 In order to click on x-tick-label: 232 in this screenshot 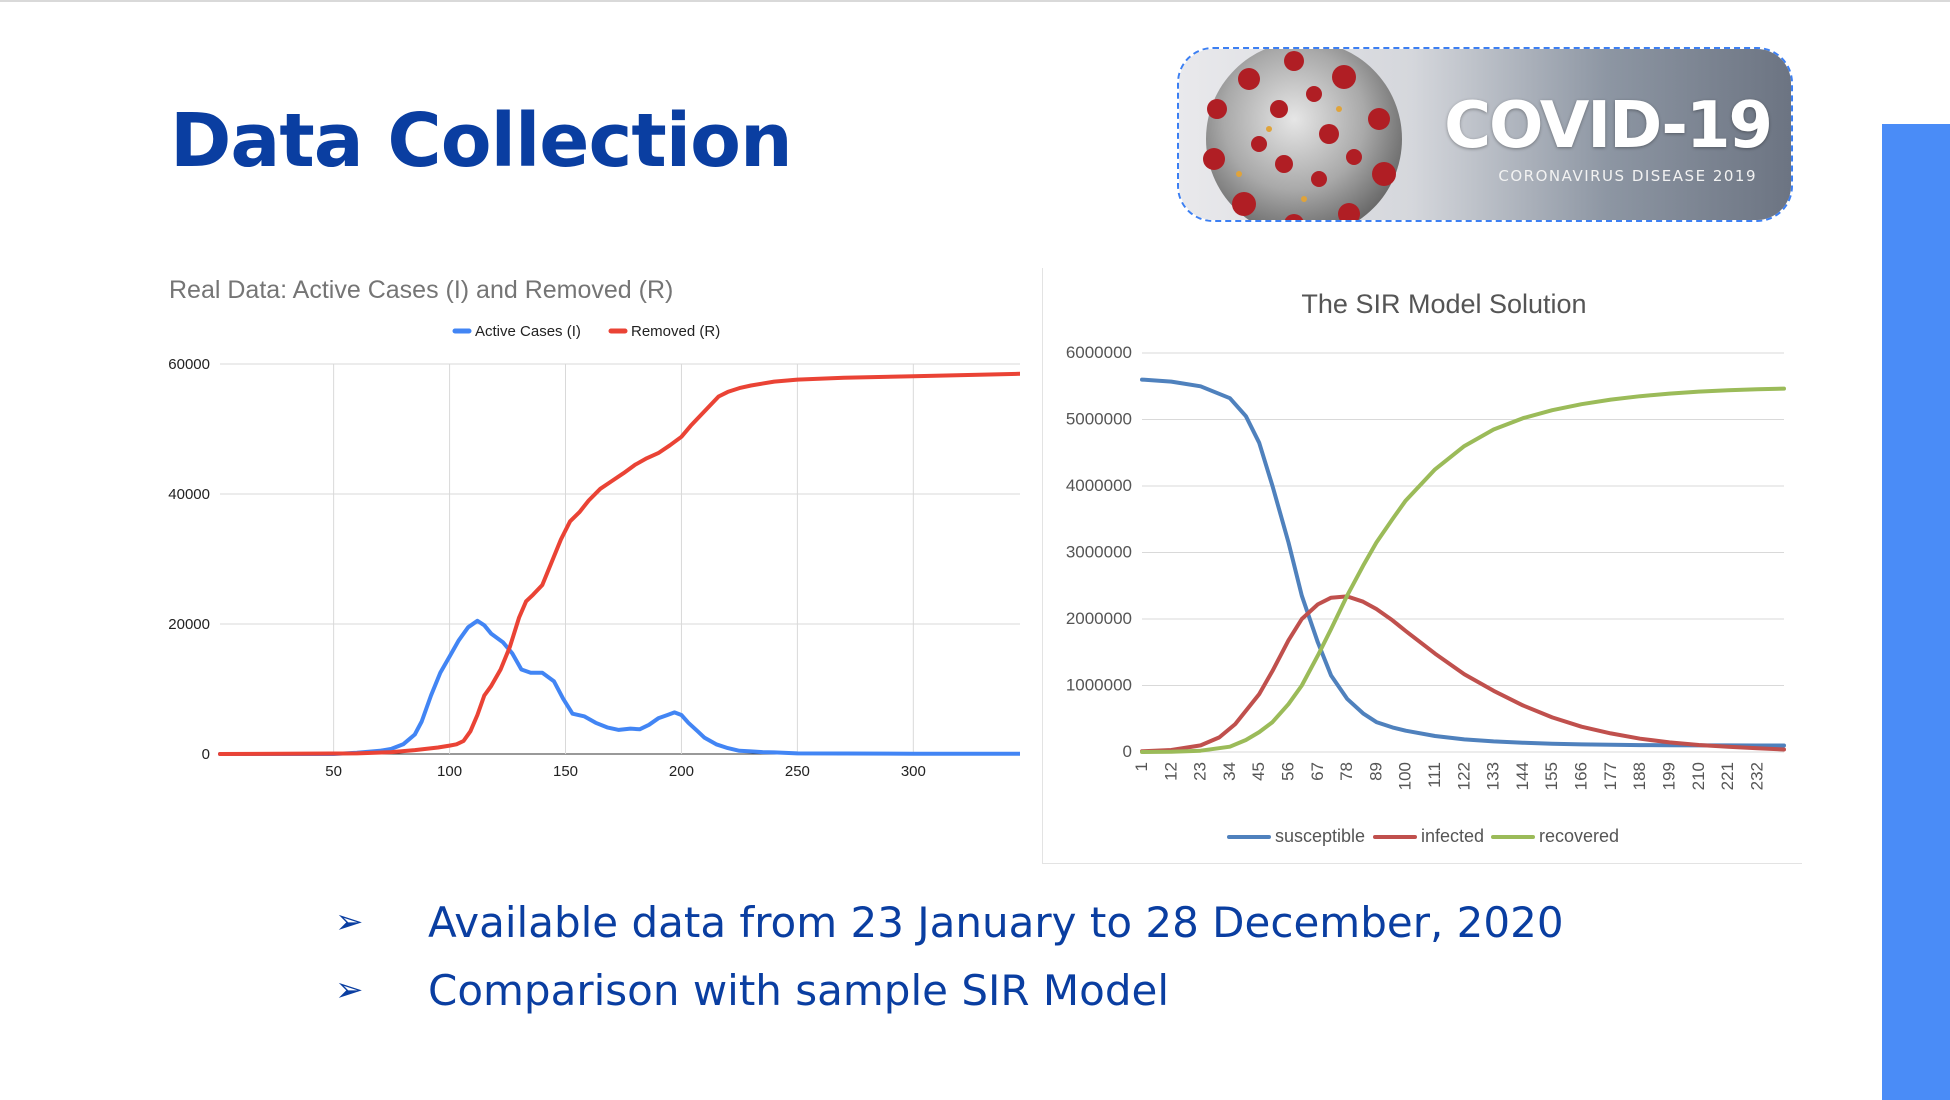, I will do `click(1756, 776)`.